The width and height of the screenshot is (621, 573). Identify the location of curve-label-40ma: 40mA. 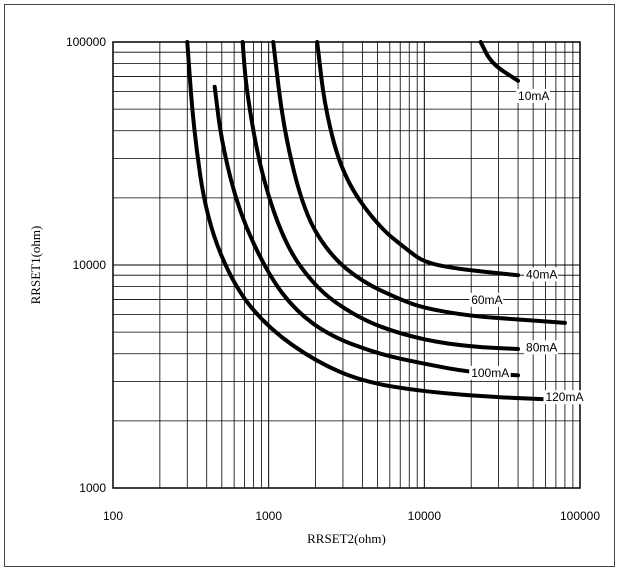
(541, 274).